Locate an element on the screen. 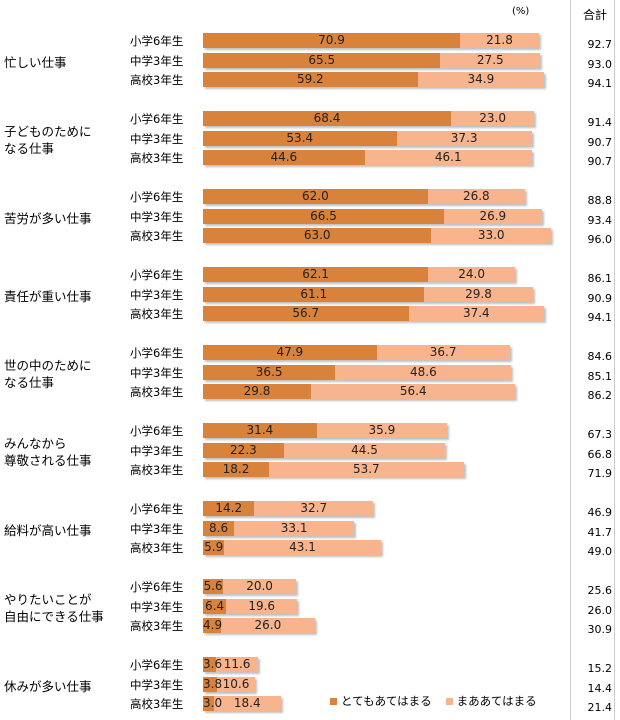 This screenshot has height=720, width=620. value-label-very-true: 3.0 is located at coordinates (213, 703).